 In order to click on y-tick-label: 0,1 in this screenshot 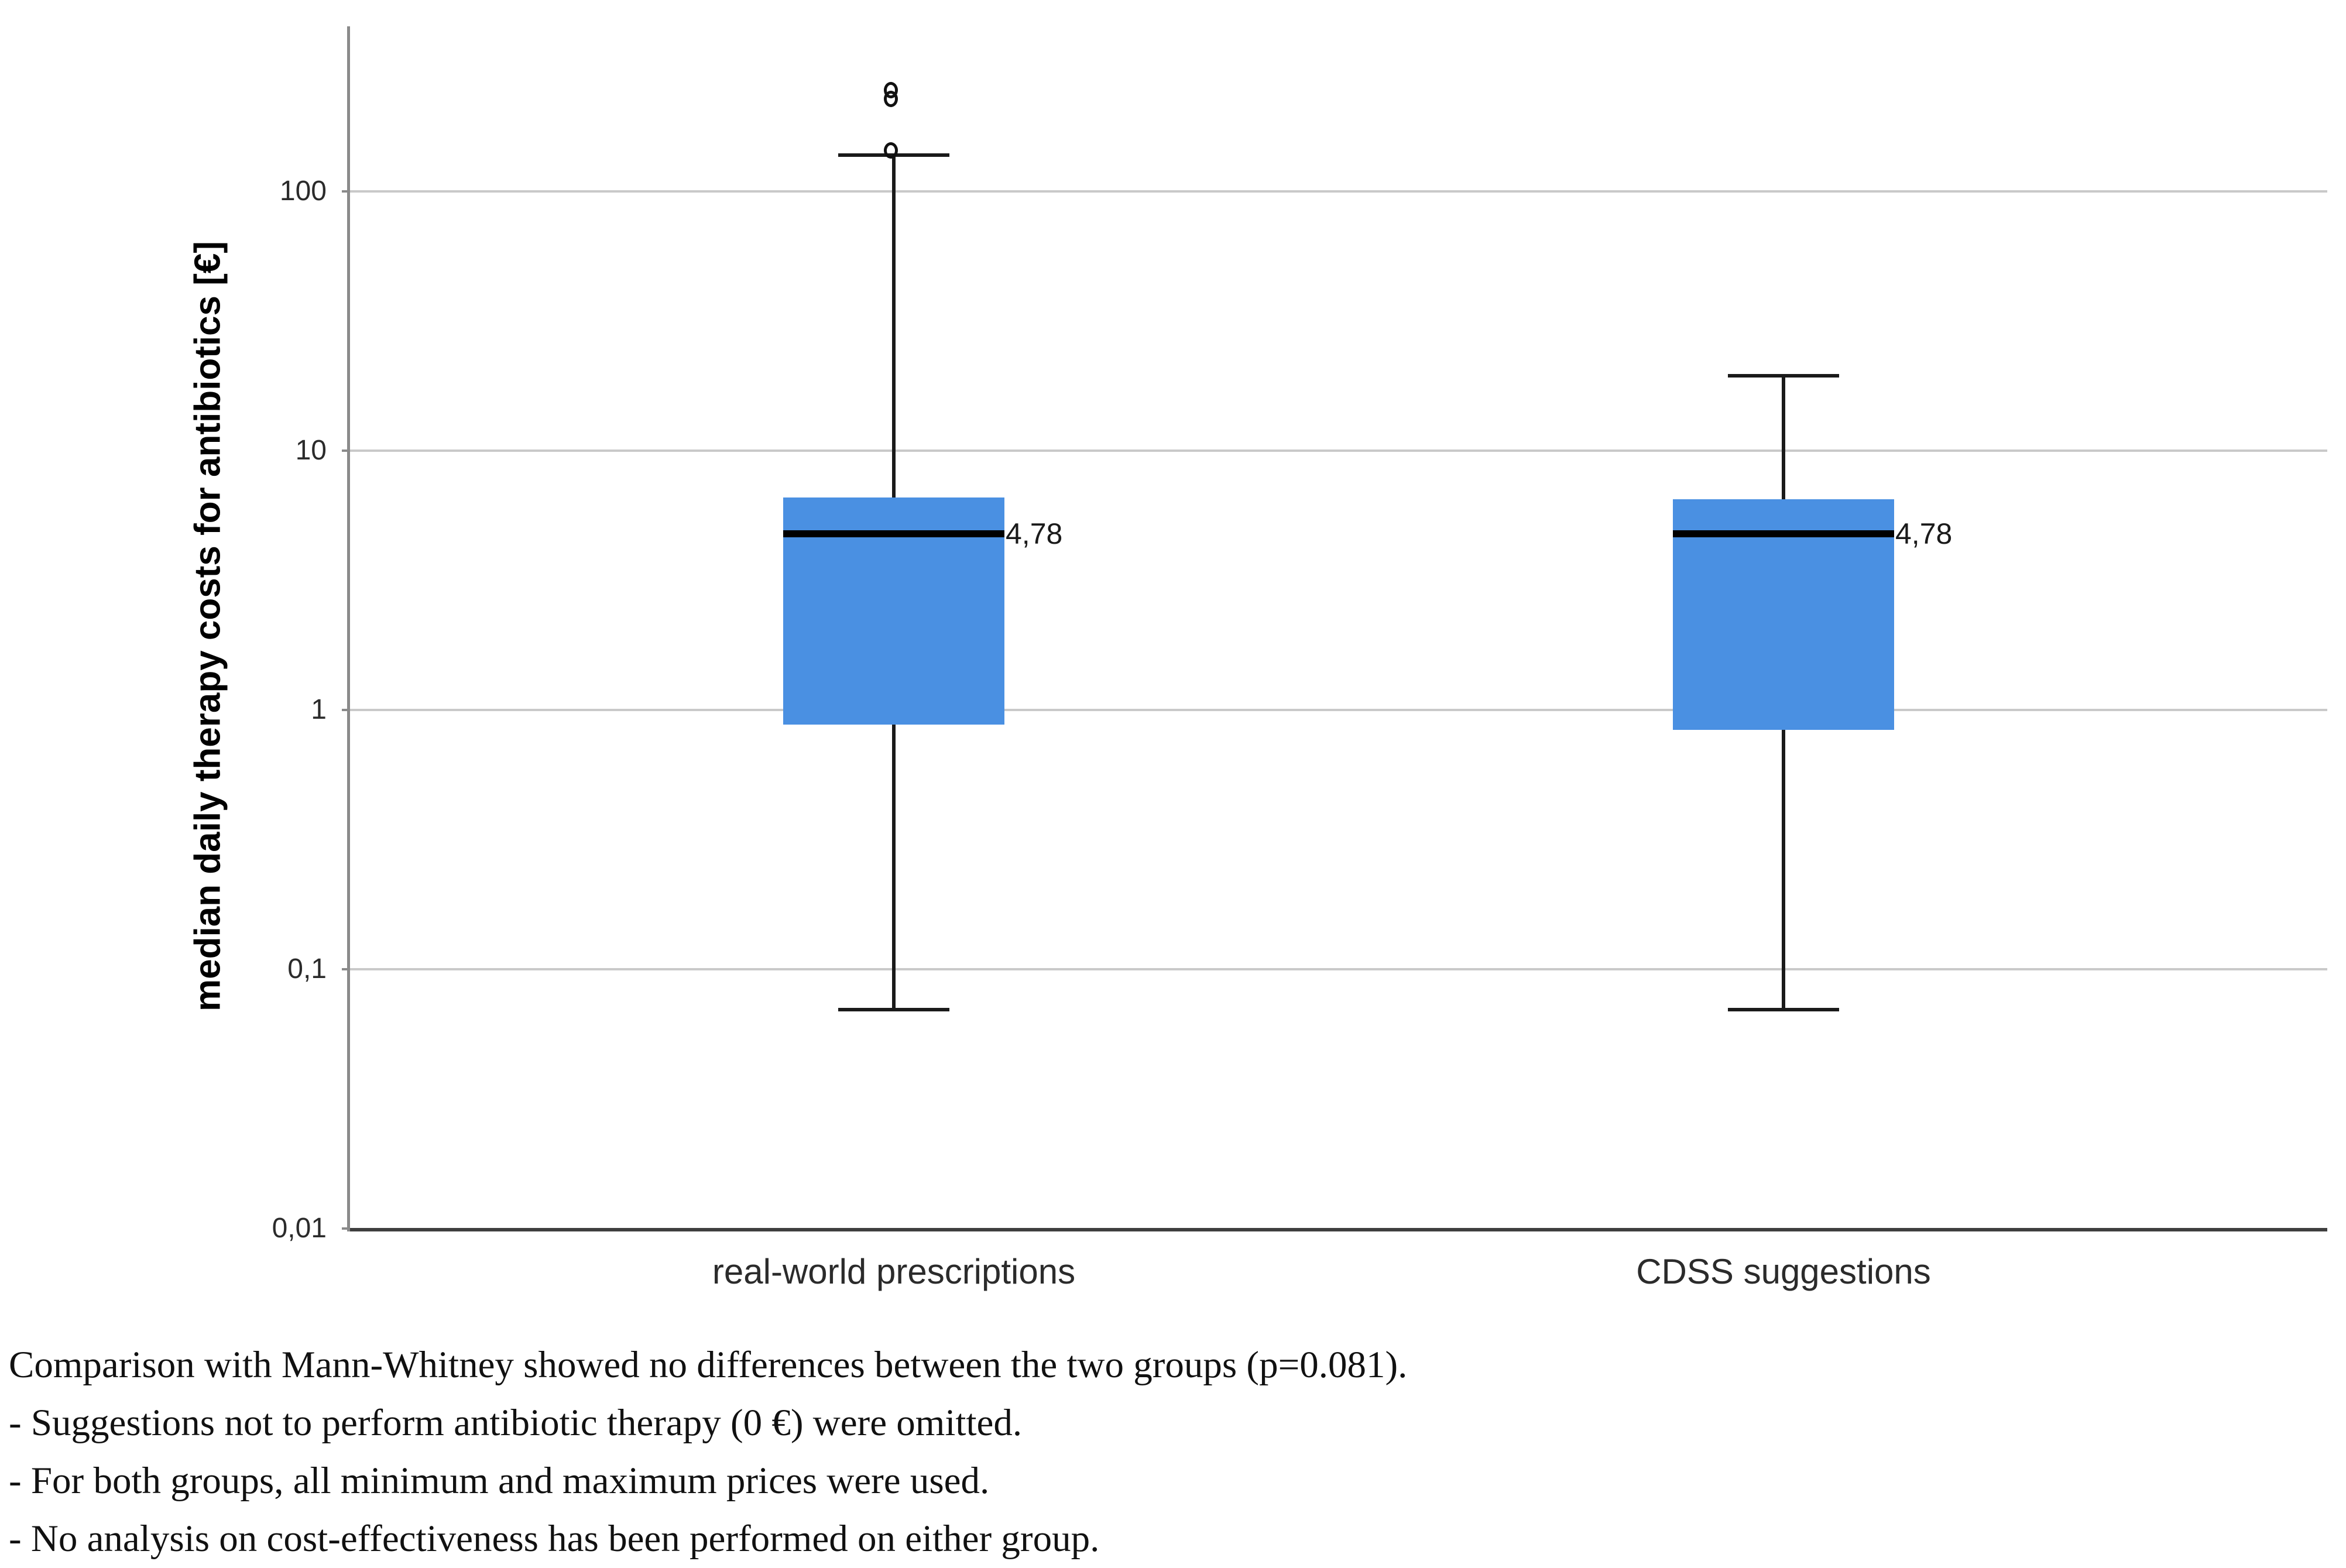, I will do `click(307, 969)`.